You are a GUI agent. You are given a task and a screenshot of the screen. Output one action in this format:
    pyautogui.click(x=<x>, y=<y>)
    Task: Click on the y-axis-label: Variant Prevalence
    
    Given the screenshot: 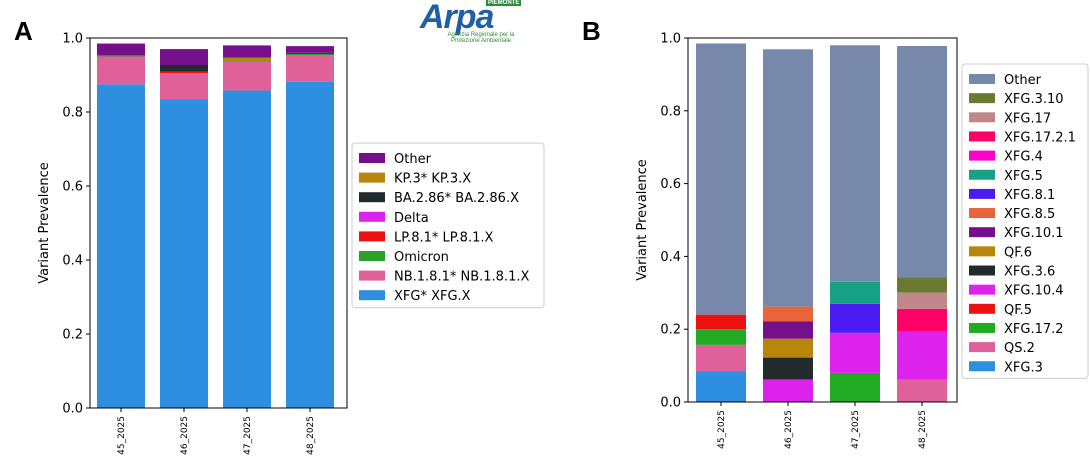 What is the action you would take?
    pyautogui.click(x=642, y=220)
    